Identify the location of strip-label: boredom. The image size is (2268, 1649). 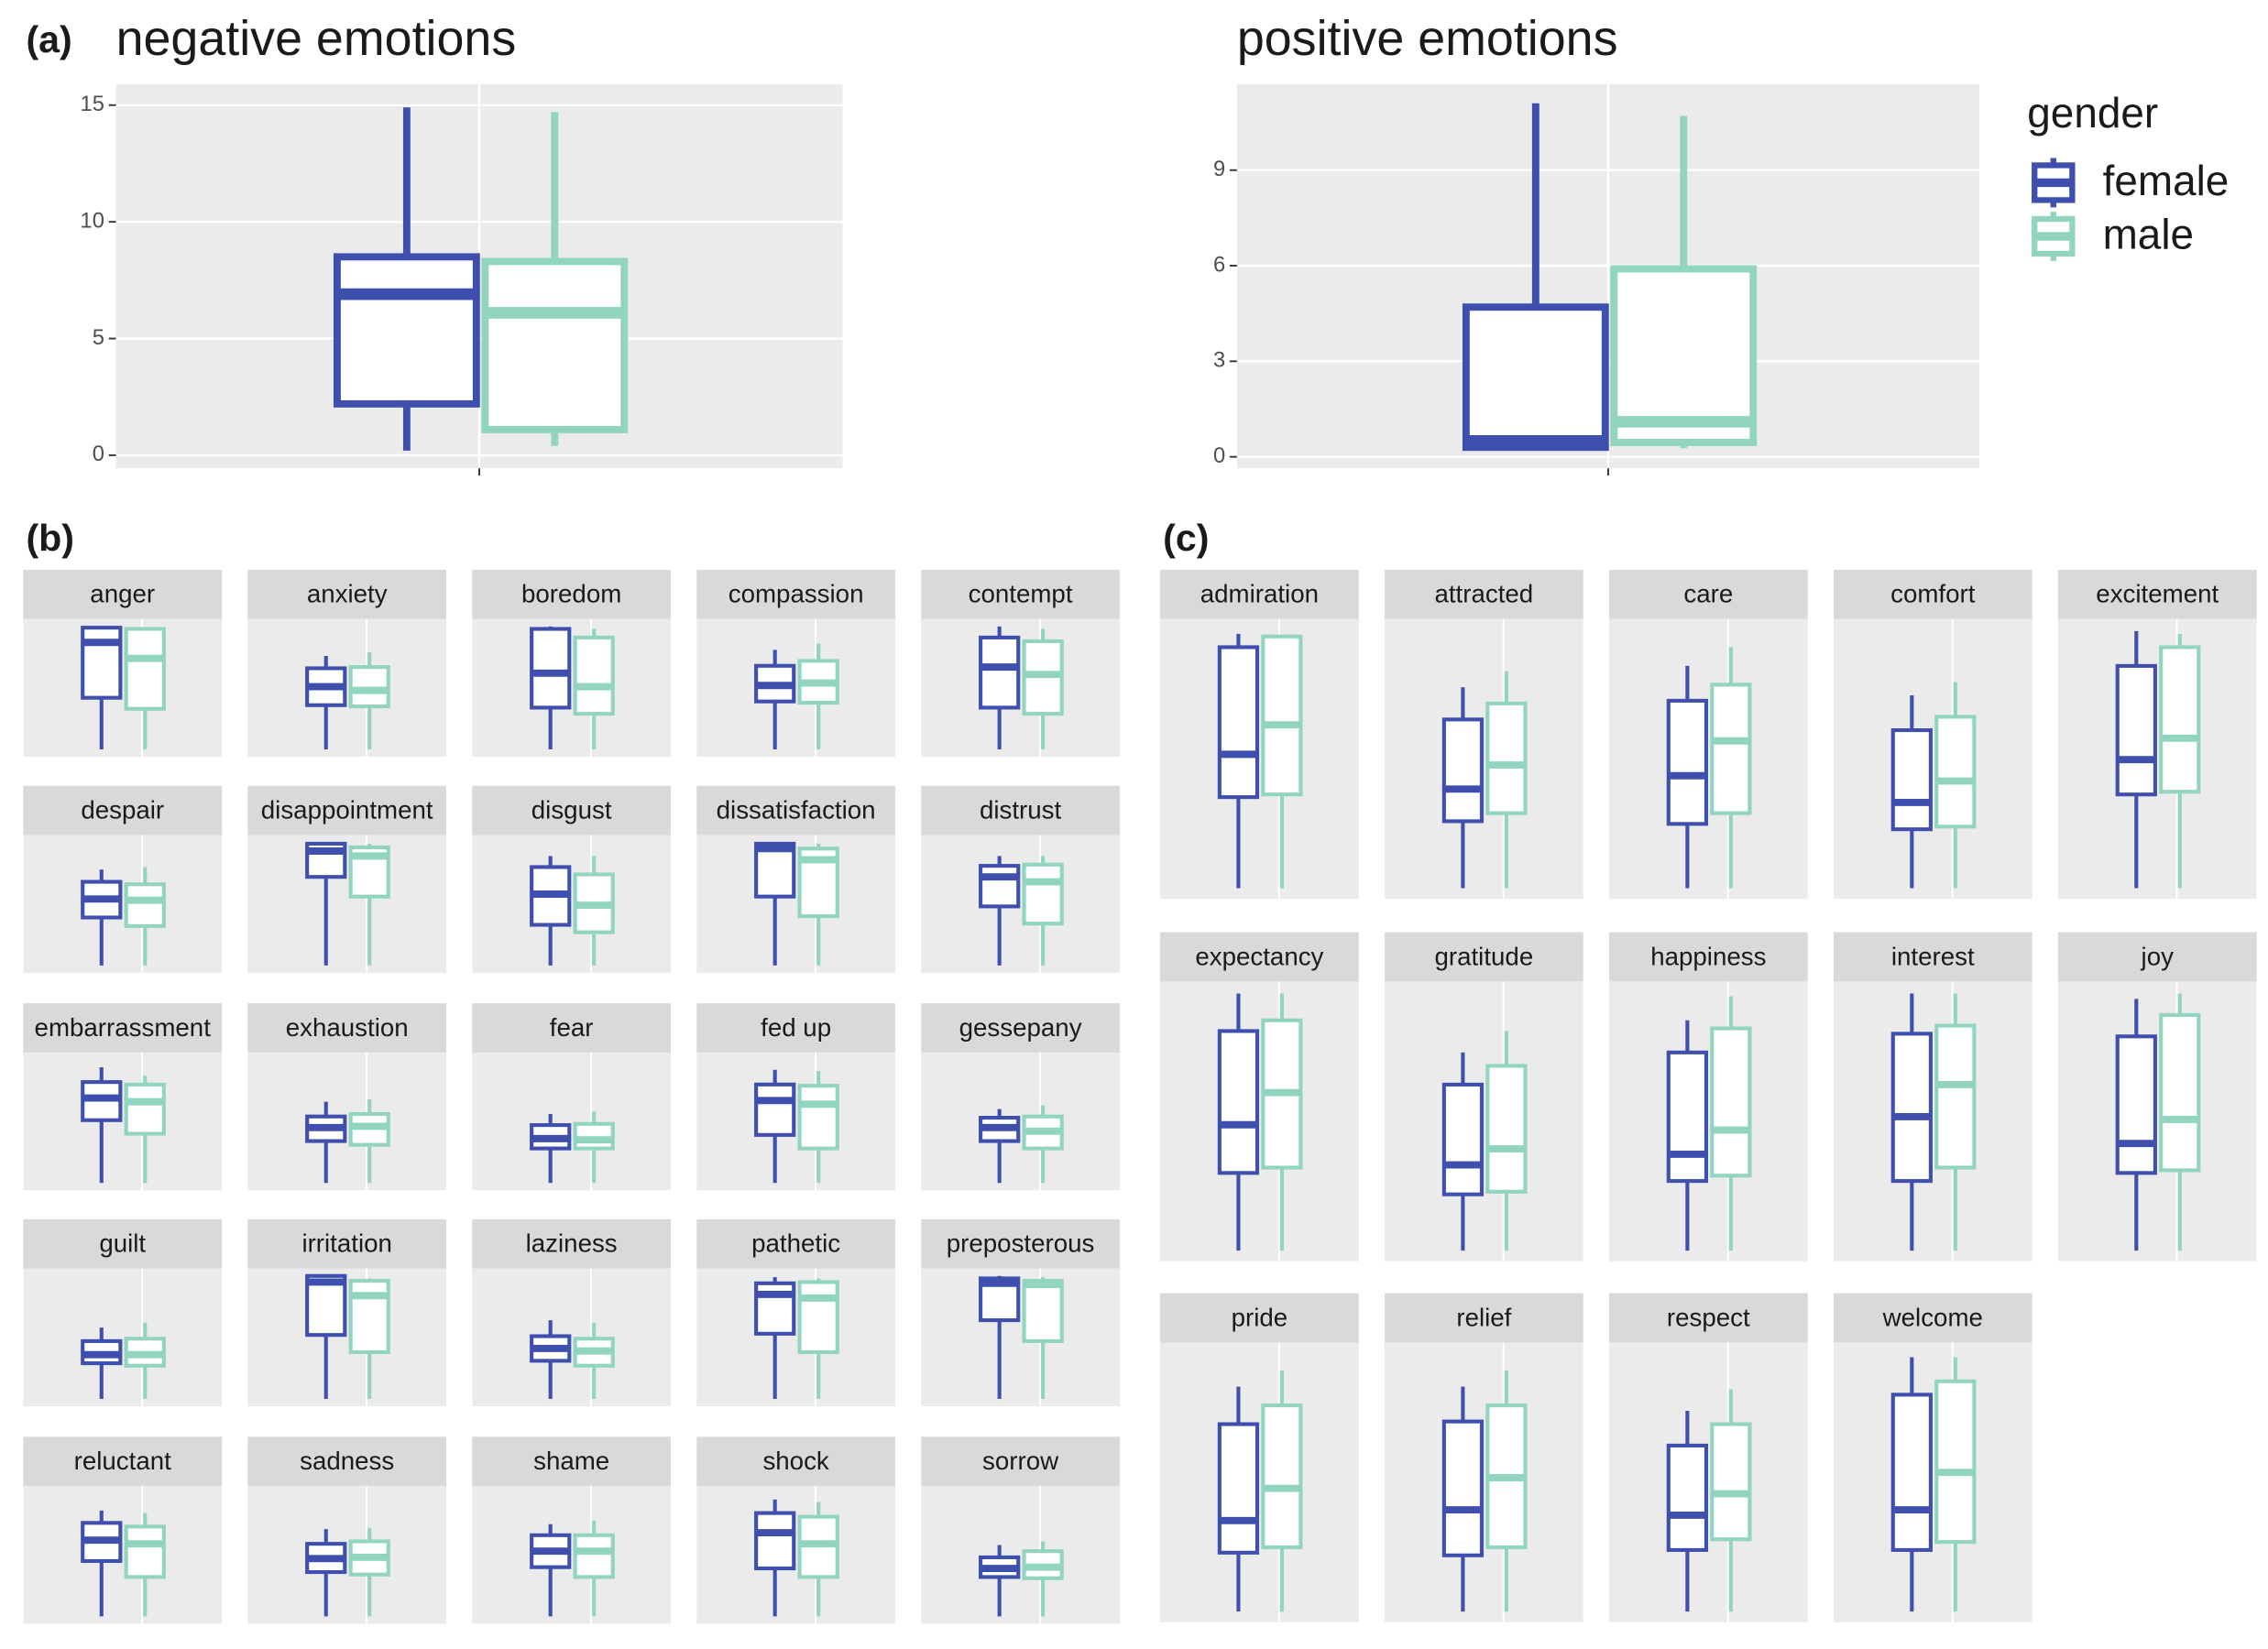
(571, 594).